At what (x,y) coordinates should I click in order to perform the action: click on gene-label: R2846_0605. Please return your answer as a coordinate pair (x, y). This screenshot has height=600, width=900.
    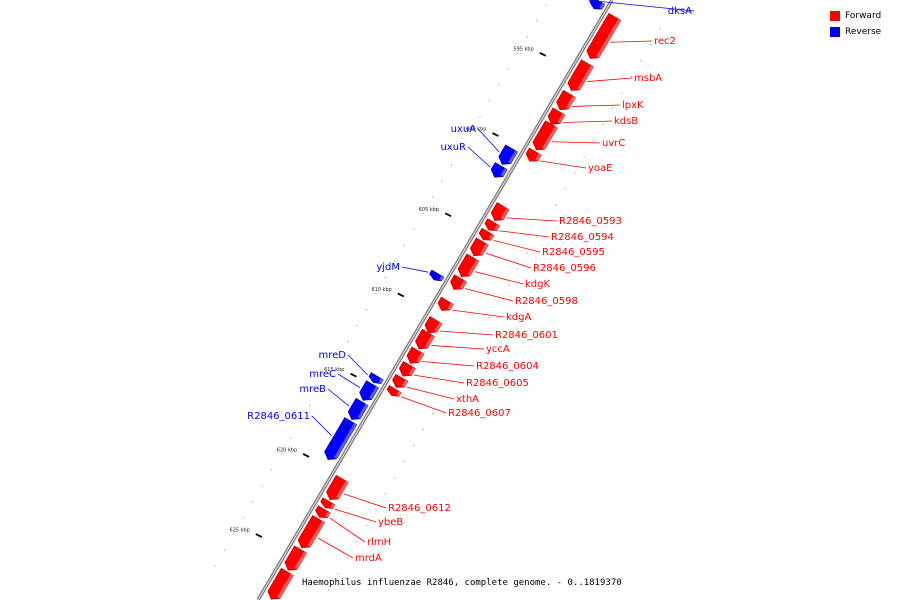
    Looking at the image, I should click on (497, 383).